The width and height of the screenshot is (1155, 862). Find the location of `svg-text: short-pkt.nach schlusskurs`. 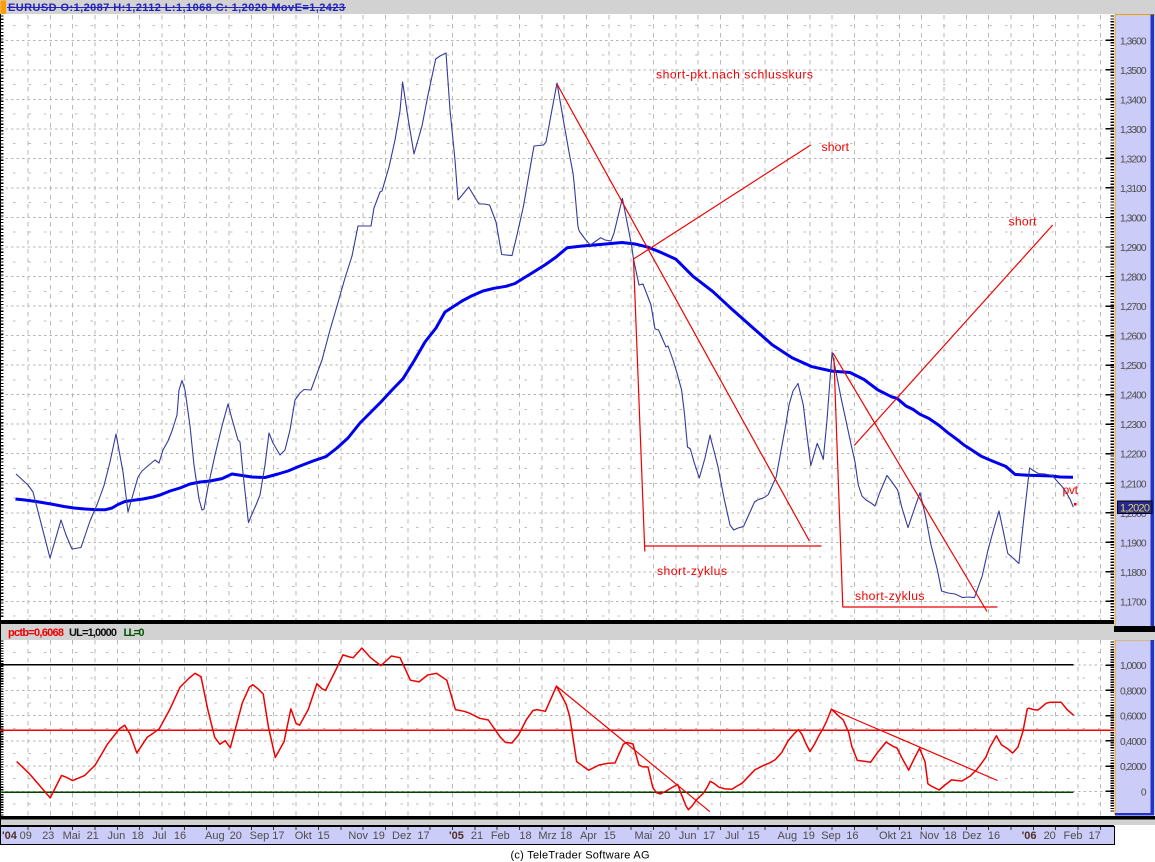

svg-text: short-pkt.nach schlusskurs is located at coordinates (734, 75).